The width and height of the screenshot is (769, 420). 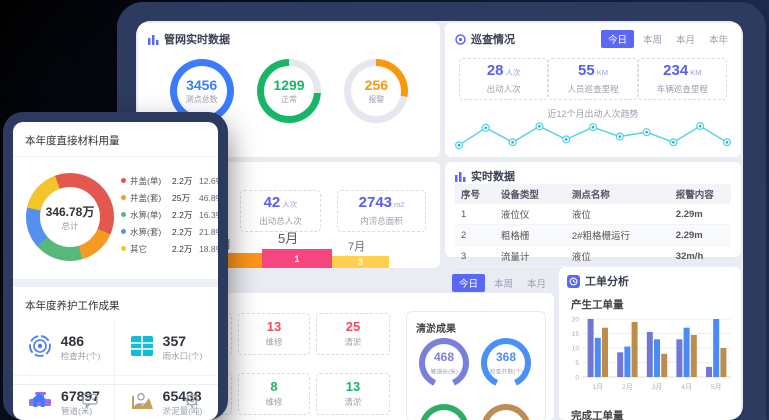 I want to click on patrol-trend-line-chart, so click(x=593, y=136).